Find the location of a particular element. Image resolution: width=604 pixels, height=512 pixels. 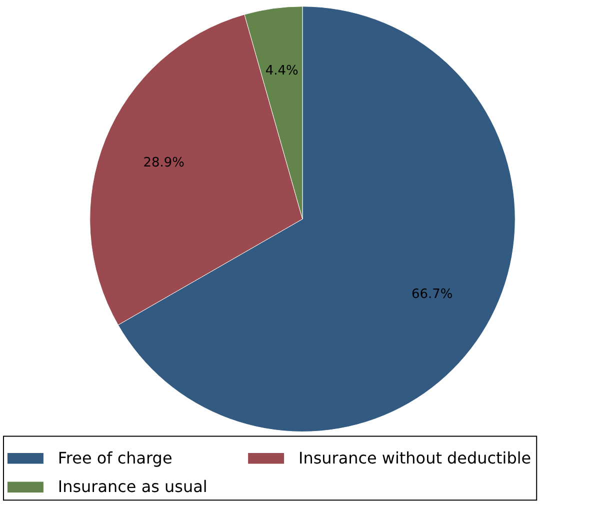

legend-label: Insurance without deductible is located at coordinates (415, 458).